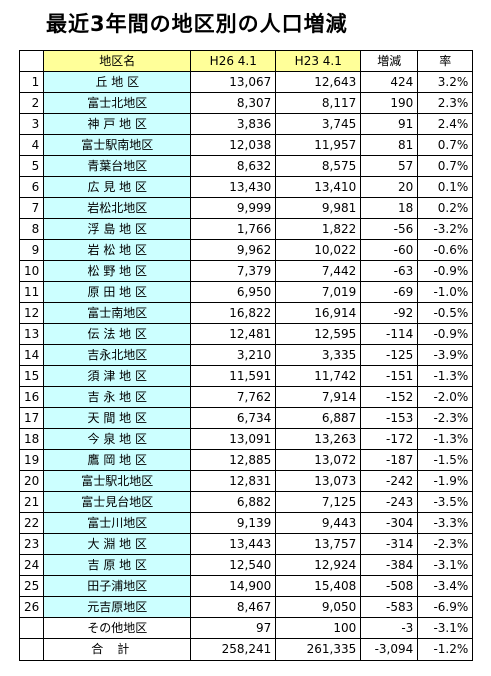  Describe the element at coordinates (233, 460) in the screenshot. I see `row-h26: 12,885` at that location.